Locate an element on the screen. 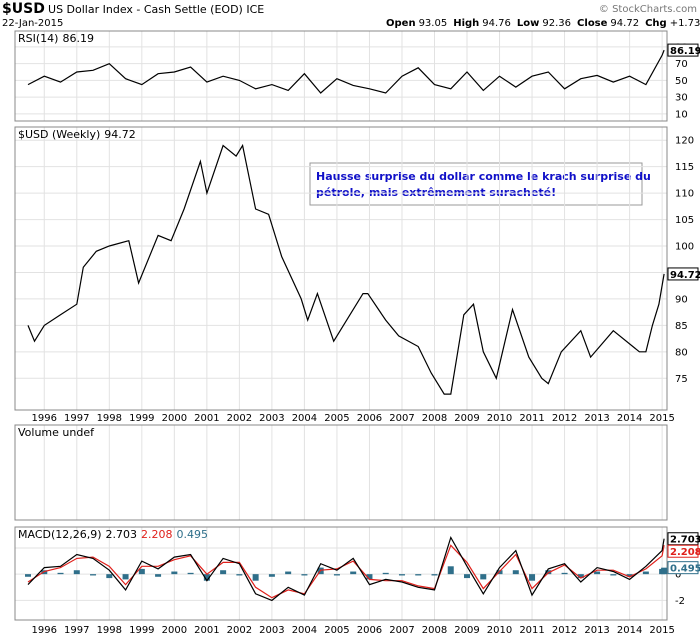 This screenshot has height=639, width=700. last-value-label: 2.703 is located at coordinates (685, 540).